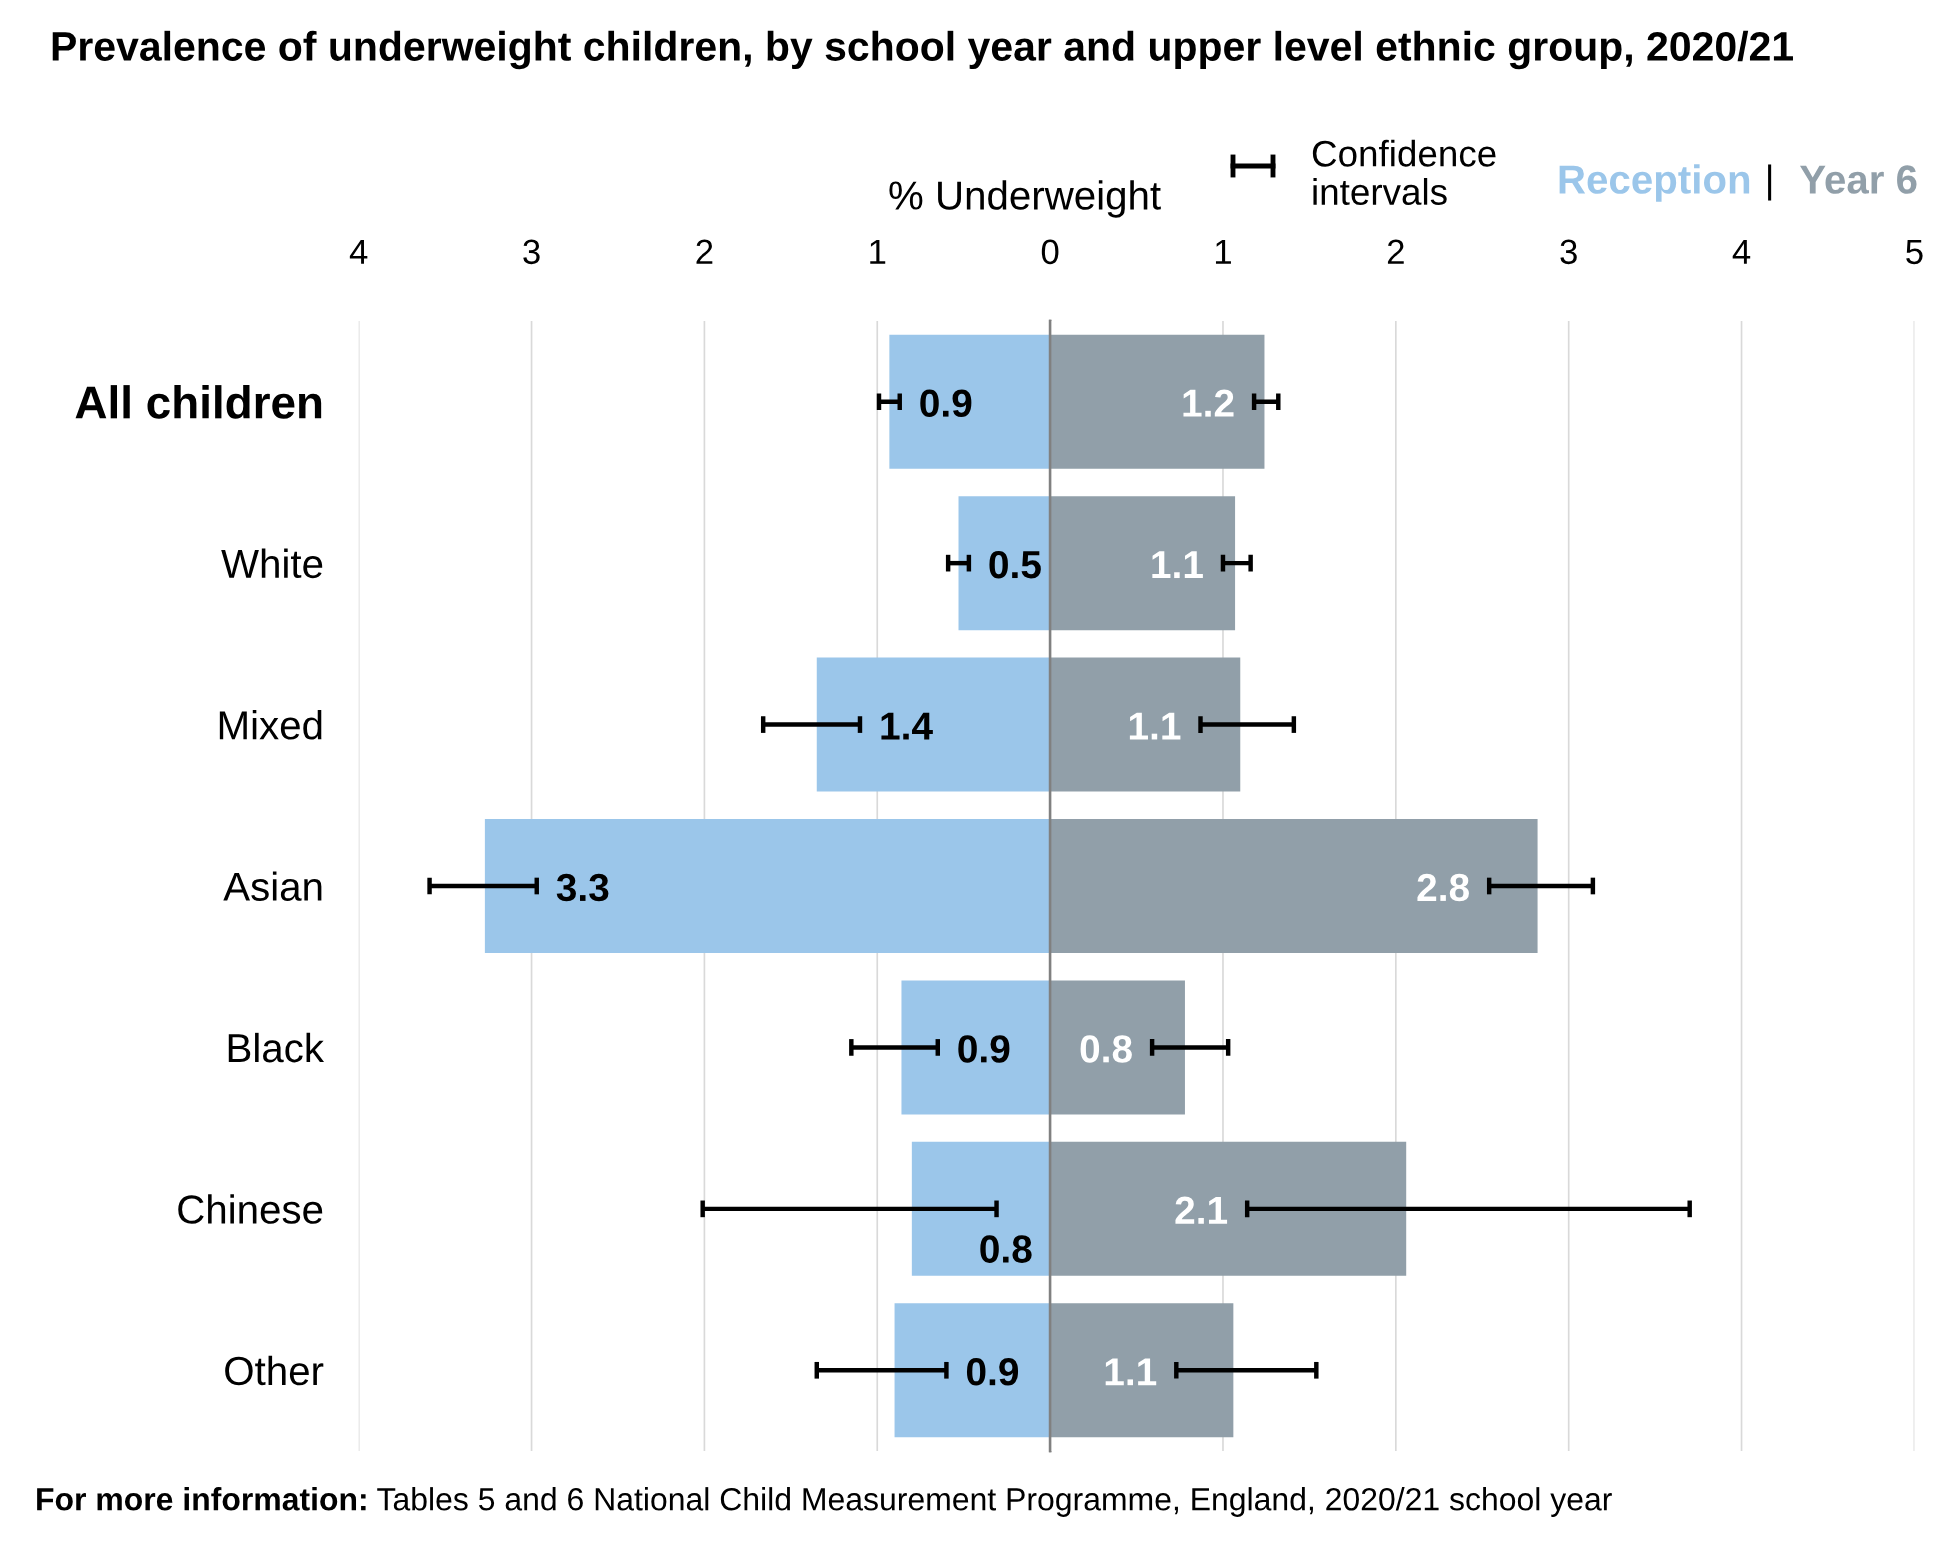  Describe the element at coordinates (1914, 252) in the screenshot. I see `x-tick-label: 5` at that location.